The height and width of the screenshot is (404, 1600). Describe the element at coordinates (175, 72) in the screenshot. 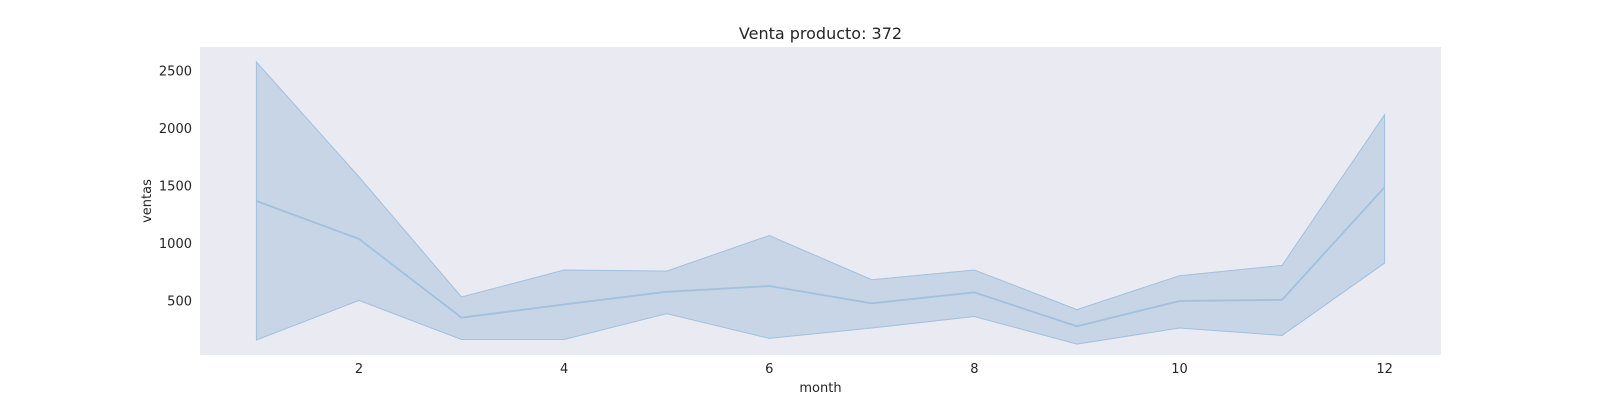

I see `y-tick-label: 2500` at that location.